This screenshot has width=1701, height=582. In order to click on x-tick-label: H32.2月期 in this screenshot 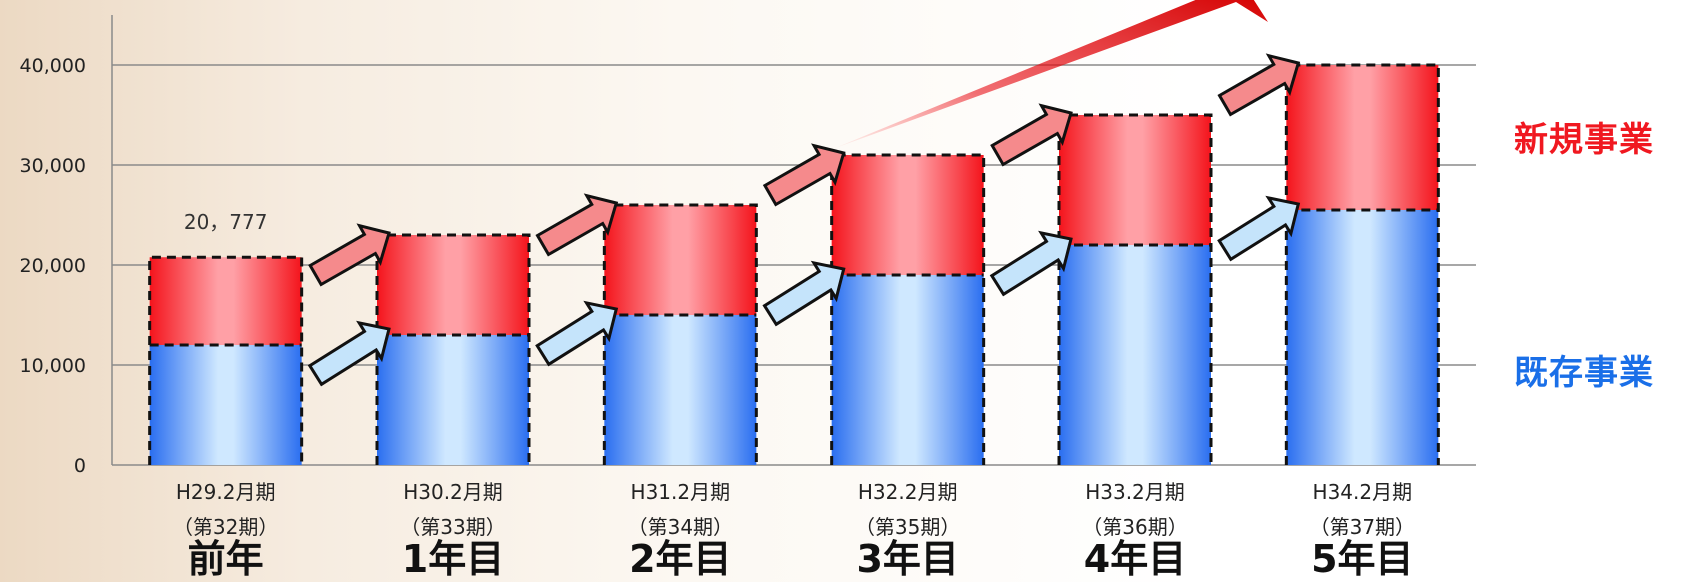, I will do `click(908, 492)`.